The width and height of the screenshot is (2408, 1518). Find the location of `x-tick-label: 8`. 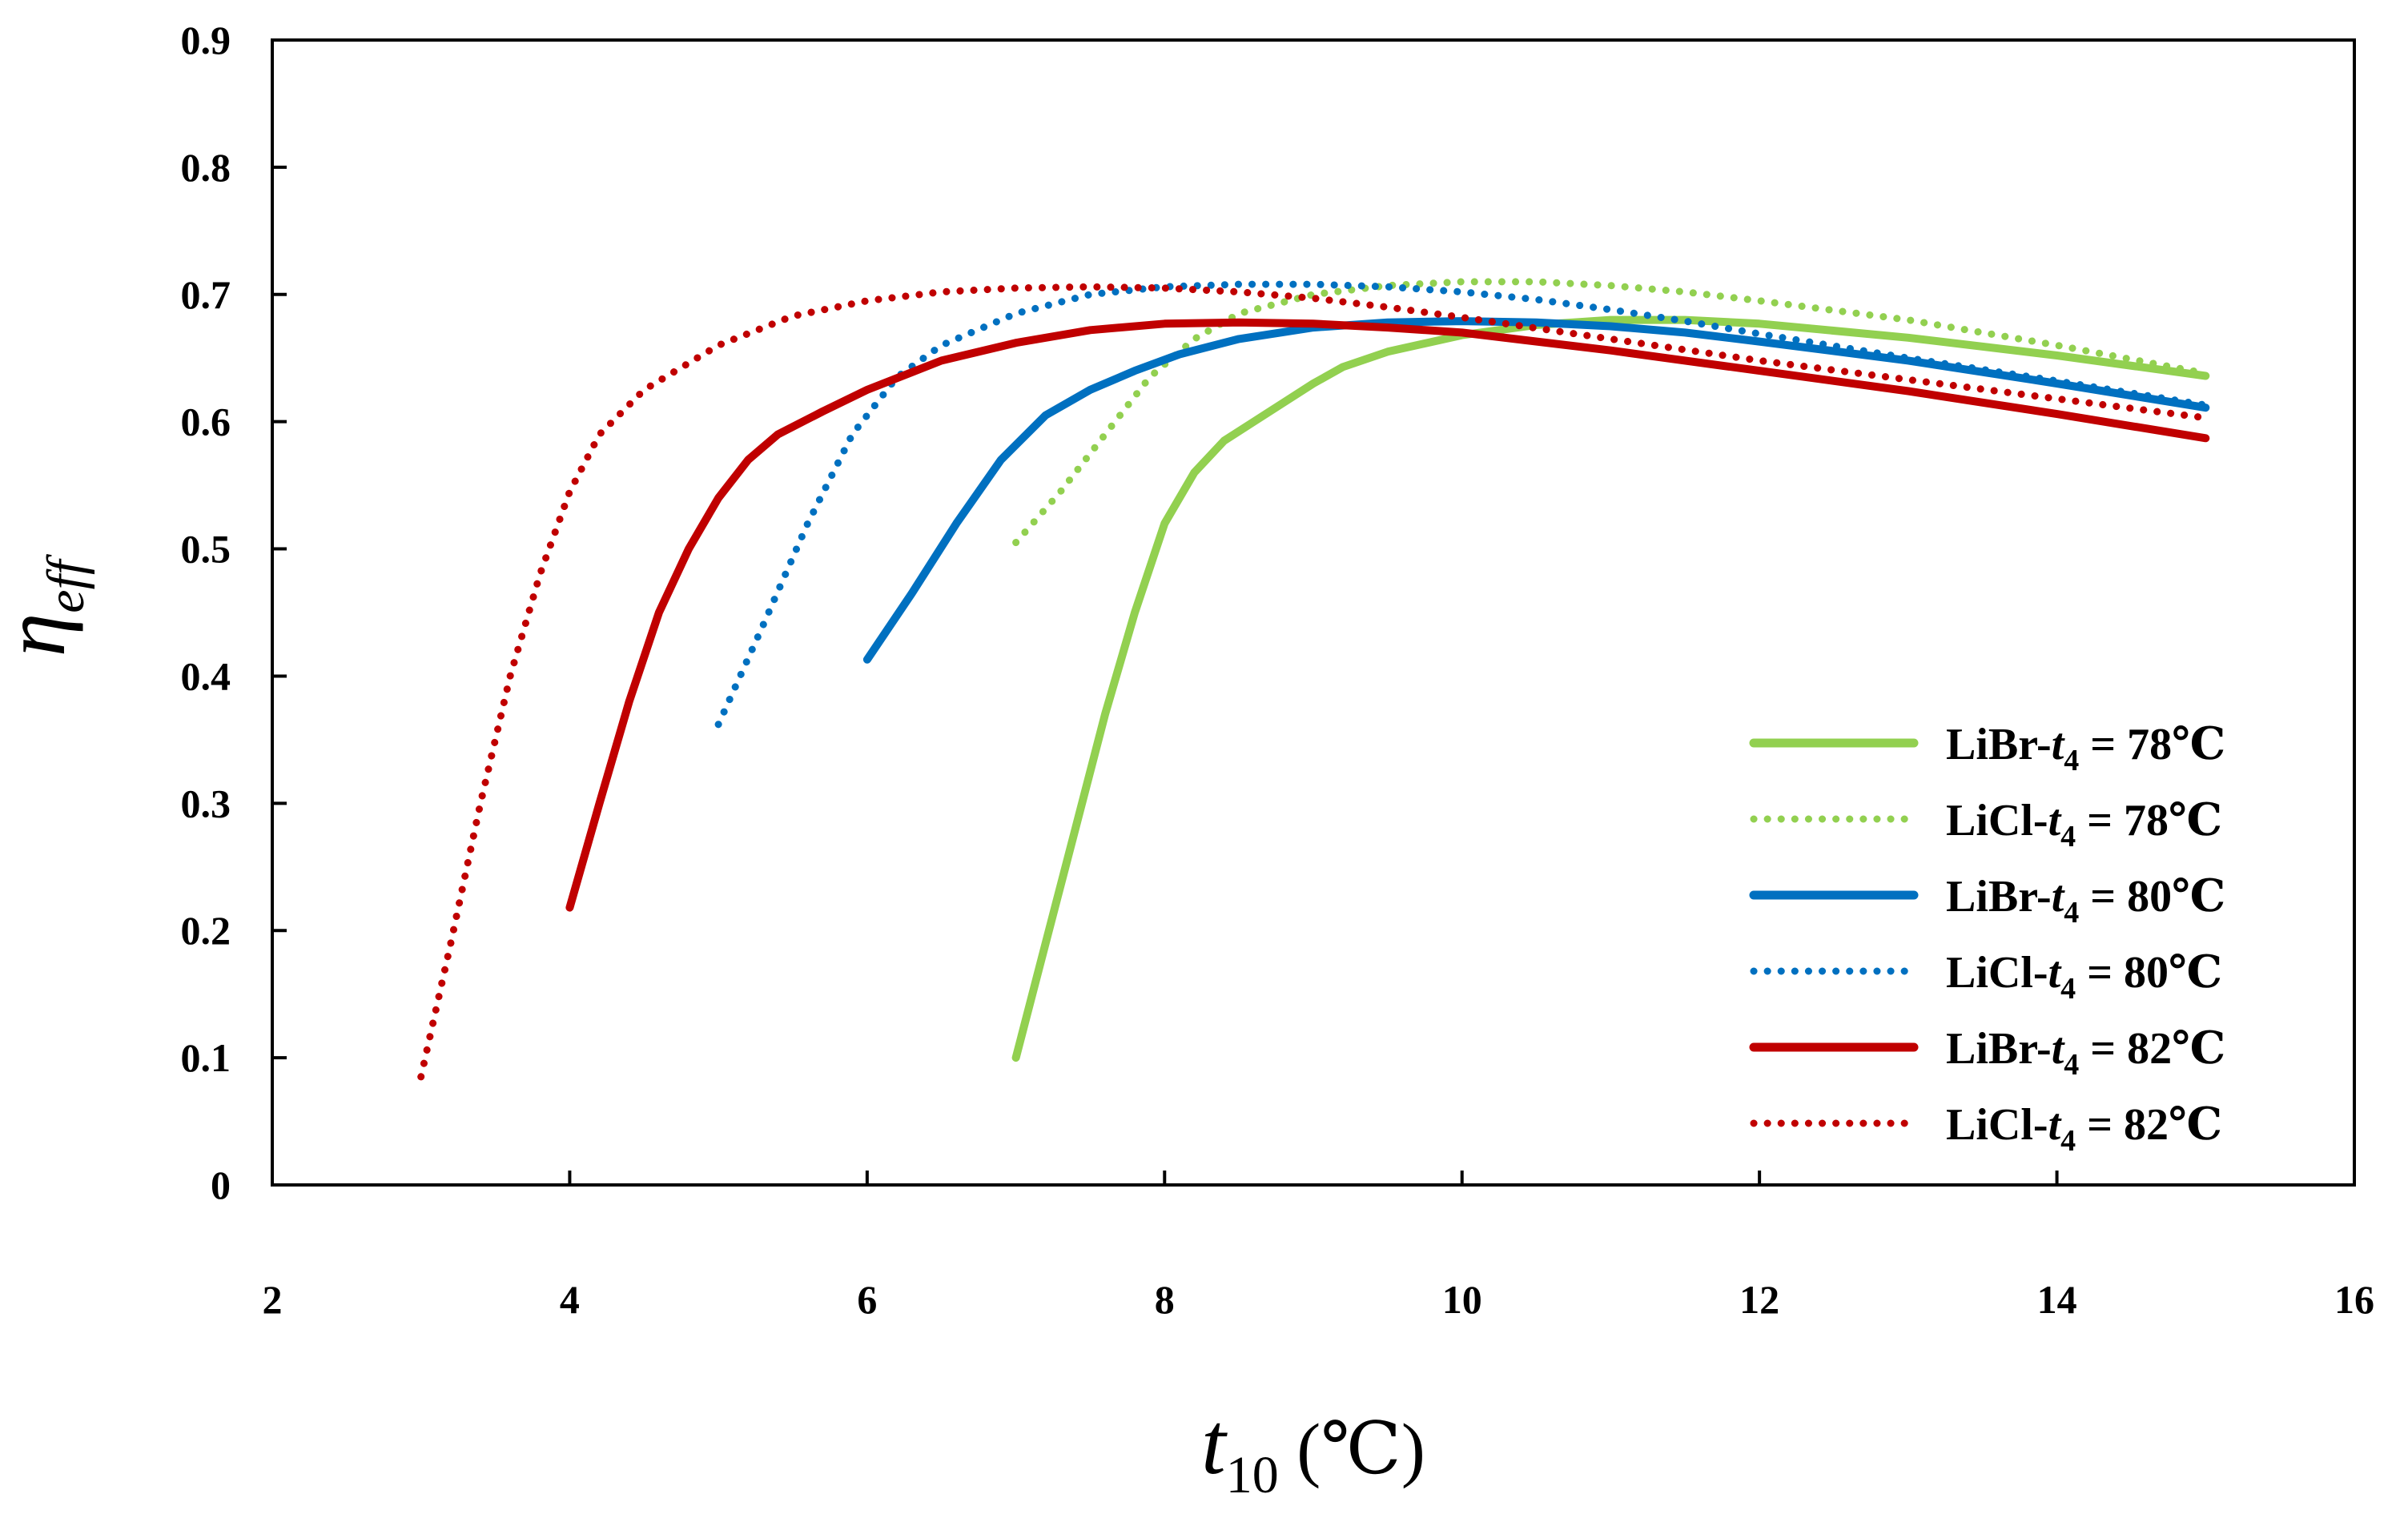

x-tick-label: 8 is located at coordinates (1165, 1299).